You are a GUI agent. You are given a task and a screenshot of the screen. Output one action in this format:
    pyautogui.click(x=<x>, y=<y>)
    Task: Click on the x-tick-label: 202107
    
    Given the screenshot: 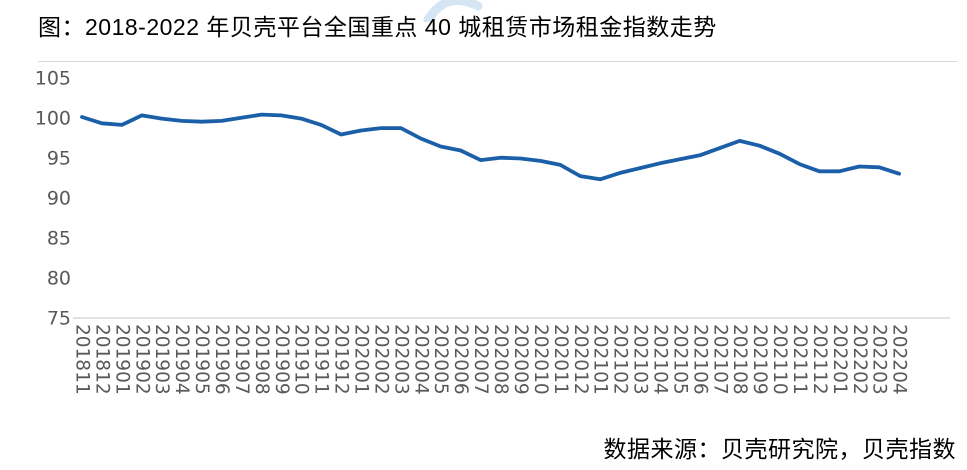 What is the action you would take?
    pyautogui.click(x=719, y=359)
    